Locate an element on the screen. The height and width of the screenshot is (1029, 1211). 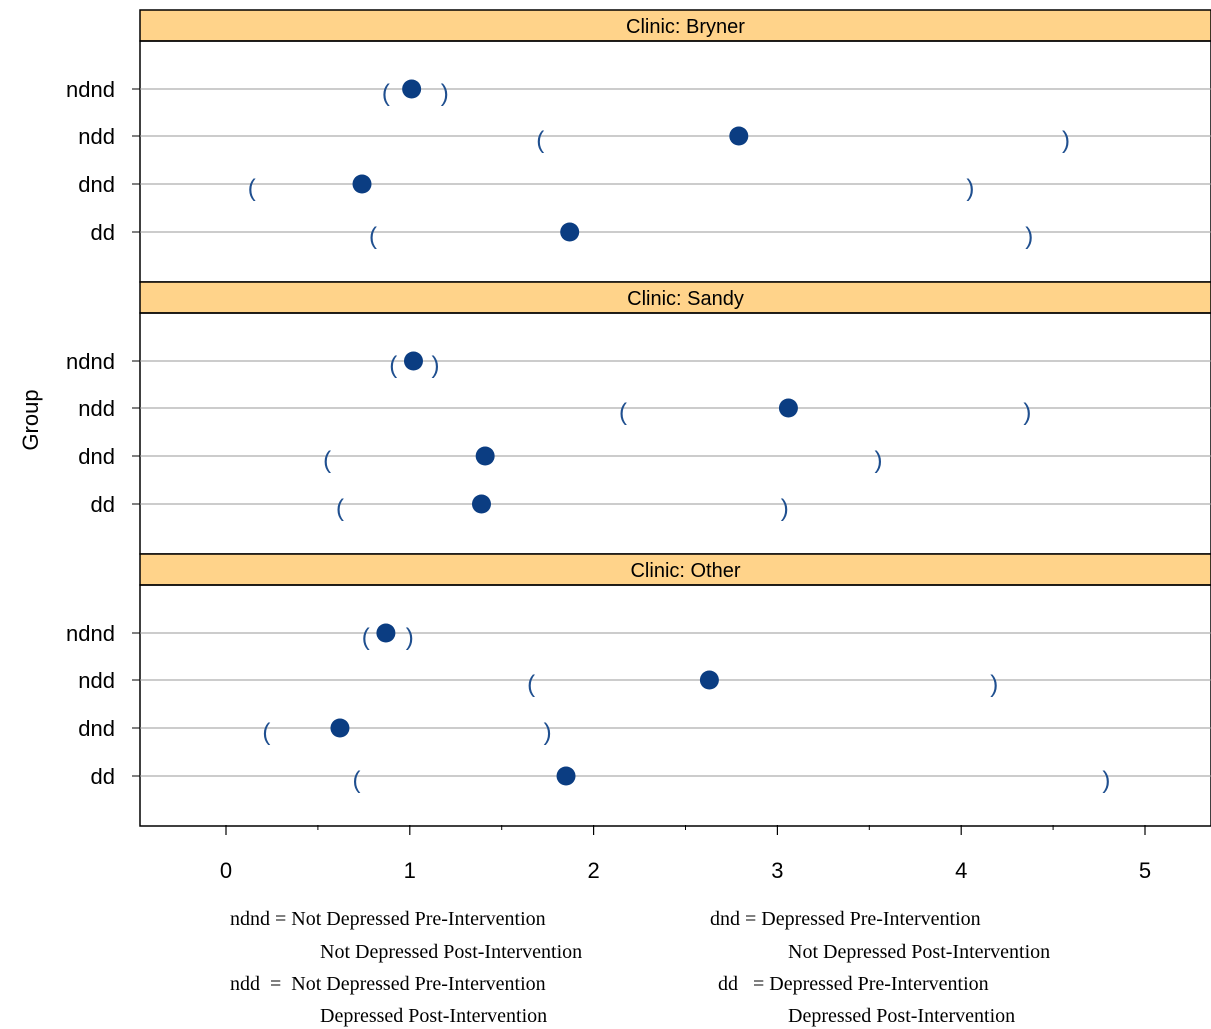
panel-strip-label: Clinic: Sandy is located at coordinates (685, 299).